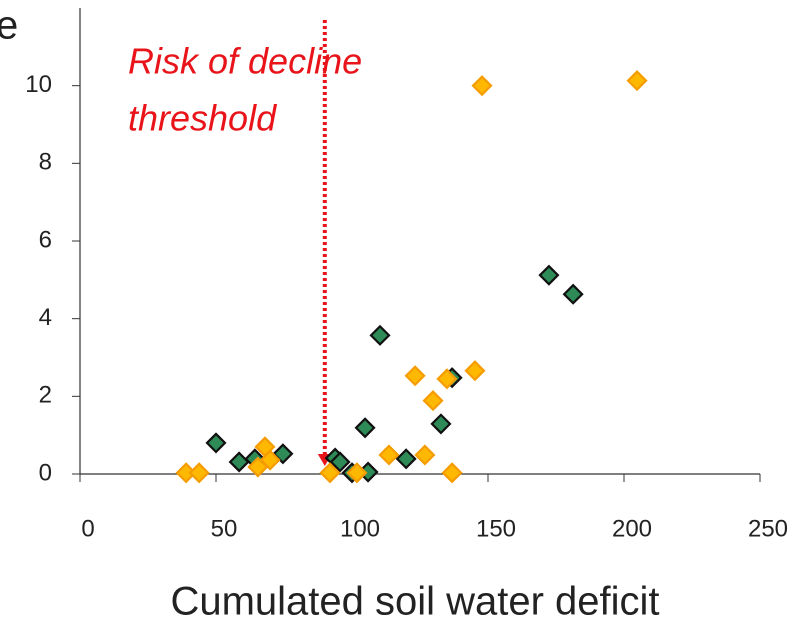  What do you see at coordinates (768, 528) in the screenshot?
I see `x-tick-label: 250` at bounding box center [768, 528].